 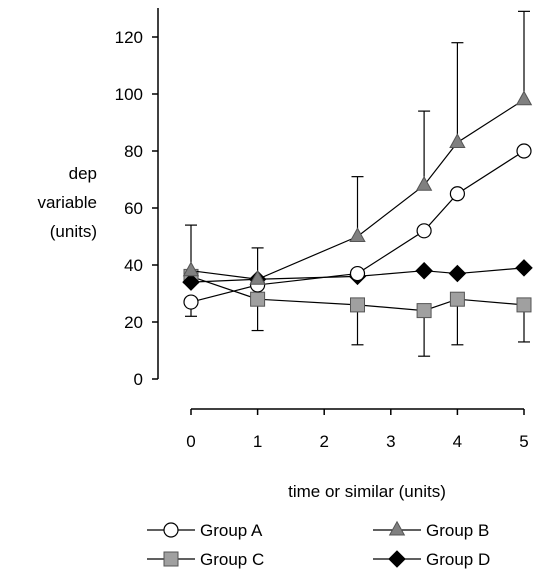 What do you see at coordinates (323, 441) in the screenshot?
I see `x-tick-label: 2` at bounding box center [323, 441].